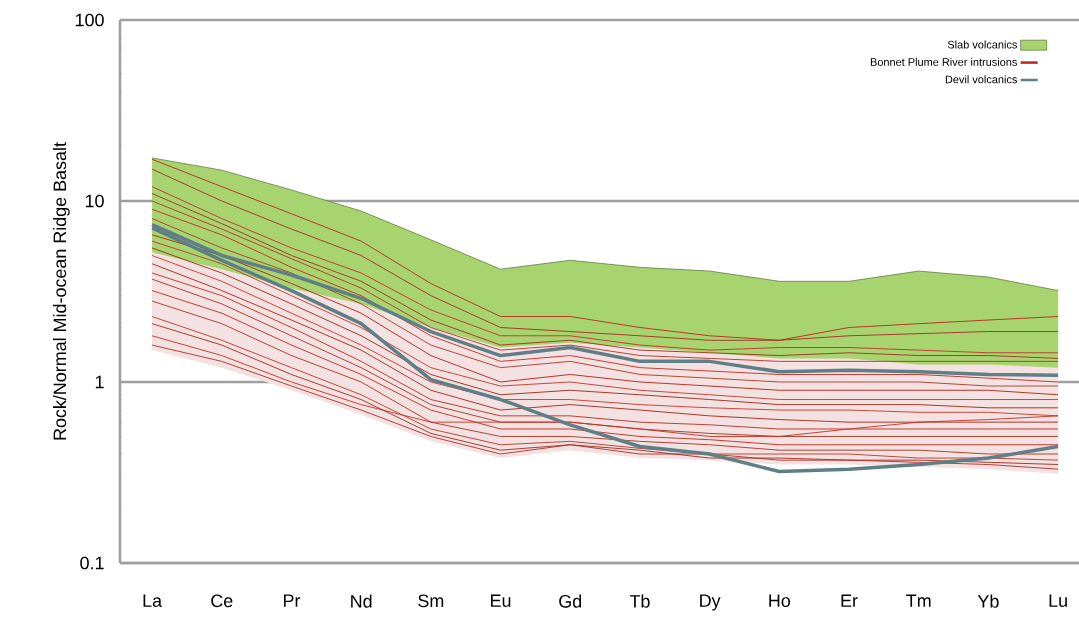  What do you see at coordinates (639, 601) in the screenshot?
I see `x-tick-label: Tb` at bounding box center [639, 601].